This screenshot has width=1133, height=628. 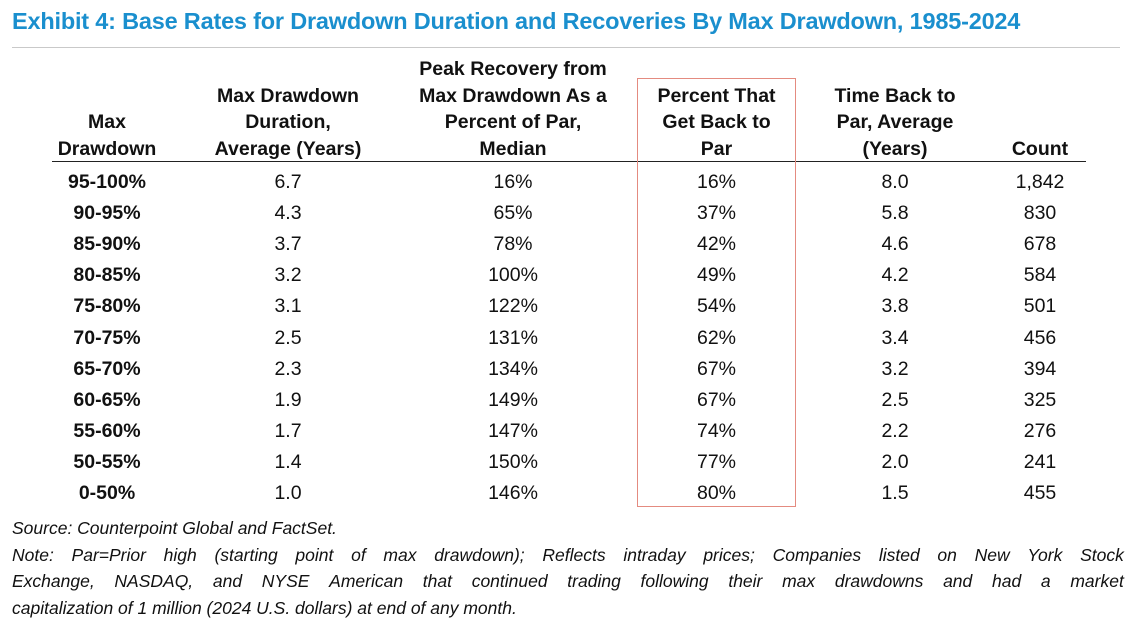 What do you see at coordinates (895, 213) in the screenshot?
I see `cell-time-back-to-par: 5.8` at bounding box center [895, 213].